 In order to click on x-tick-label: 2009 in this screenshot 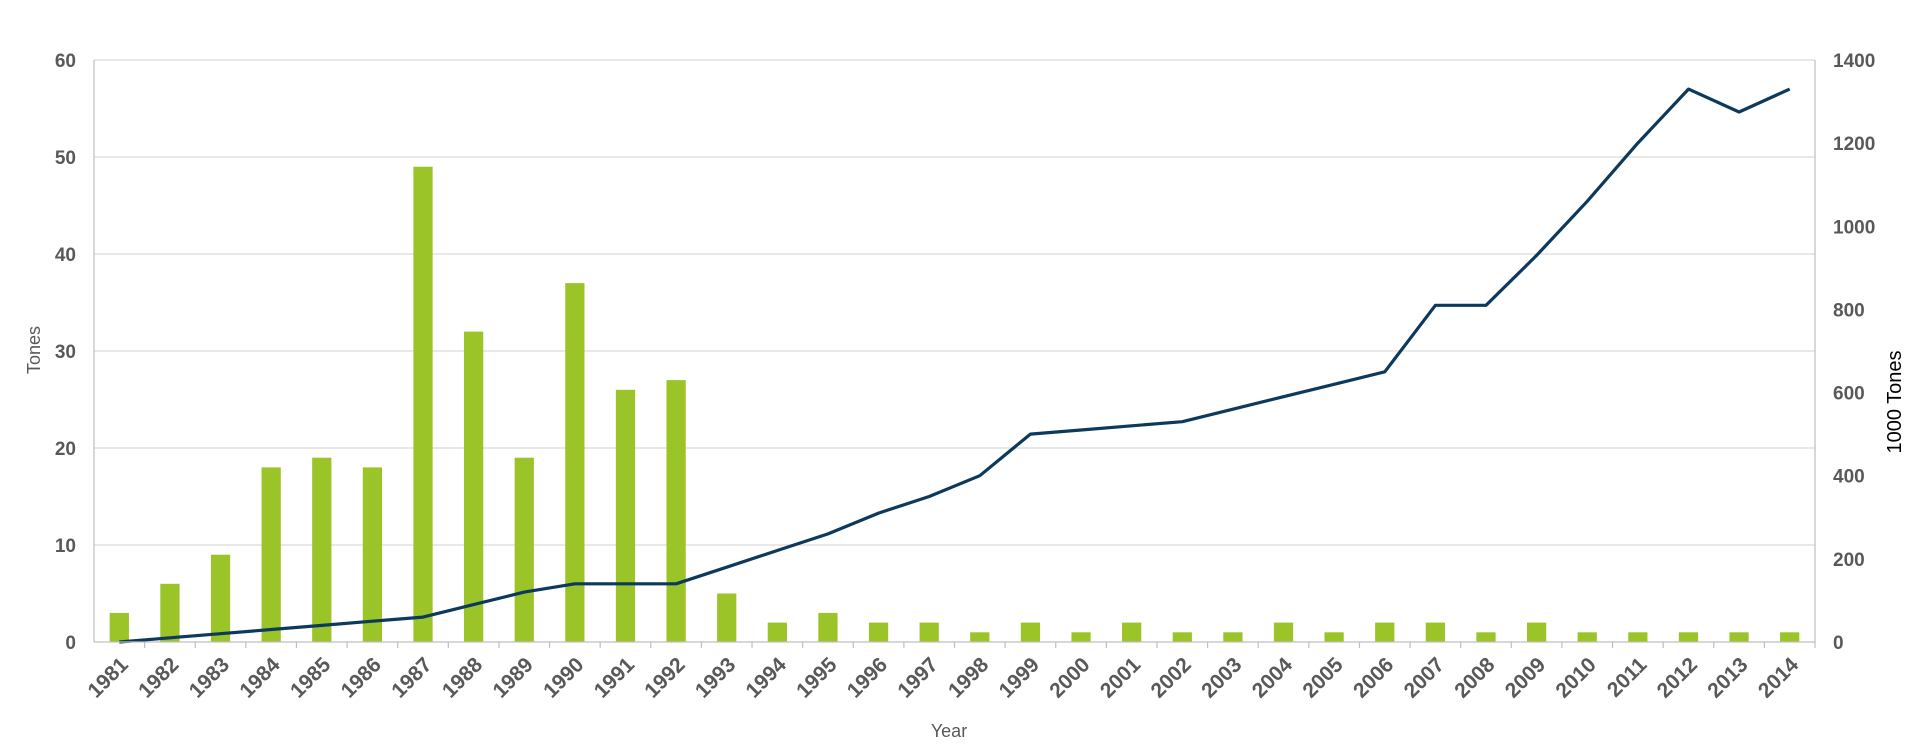, I will do `click(1525, 677)`.